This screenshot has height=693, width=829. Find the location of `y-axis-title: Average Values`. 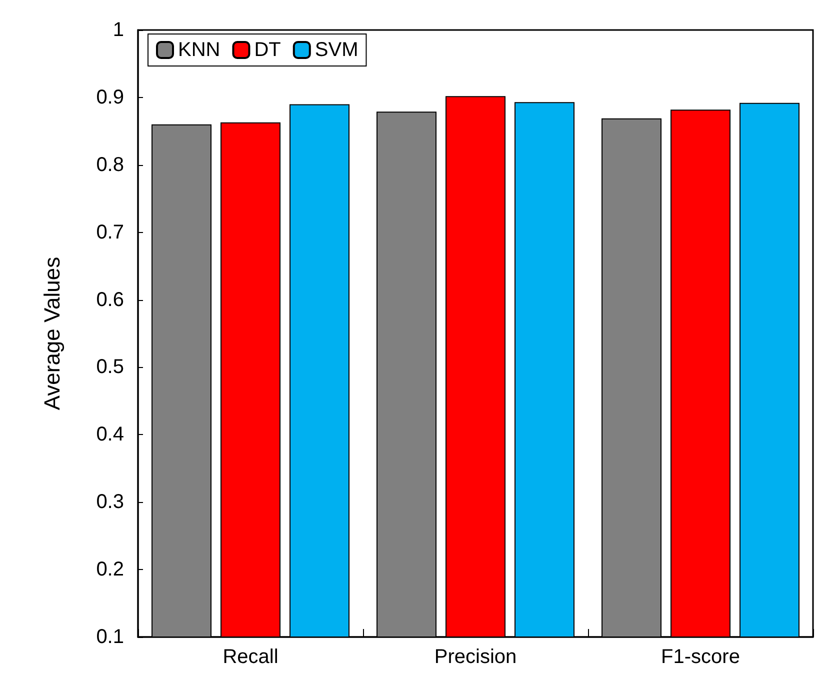

y-axis-title: Average Values is located at coordinates (52, 333).